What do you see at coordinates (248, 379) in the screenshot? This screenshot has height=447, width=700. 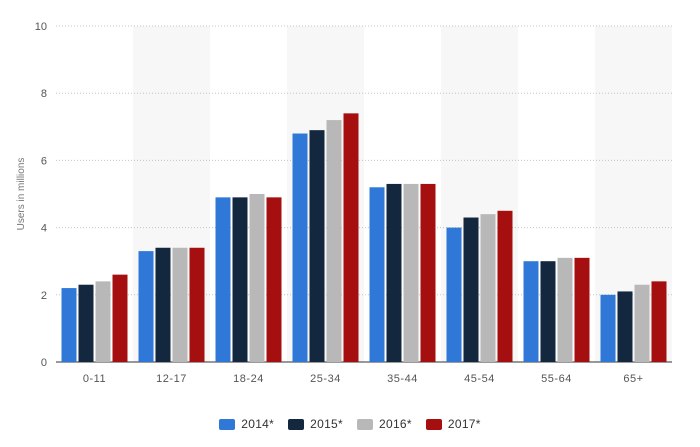 I see `x-tick-label: 18-24` at bounding box center [248, 379].